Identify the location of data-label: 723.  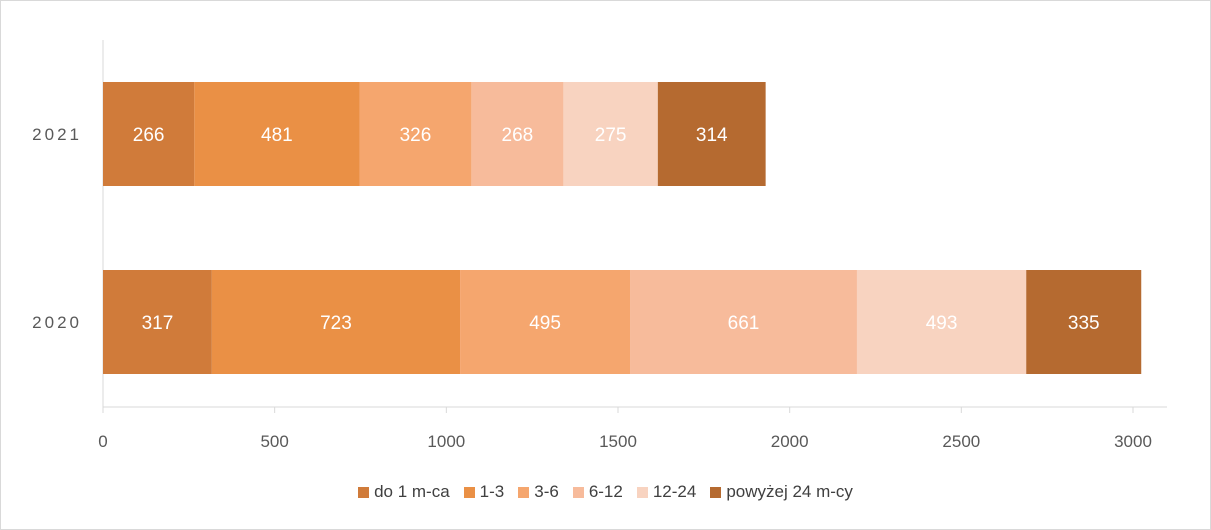
(336, 323).